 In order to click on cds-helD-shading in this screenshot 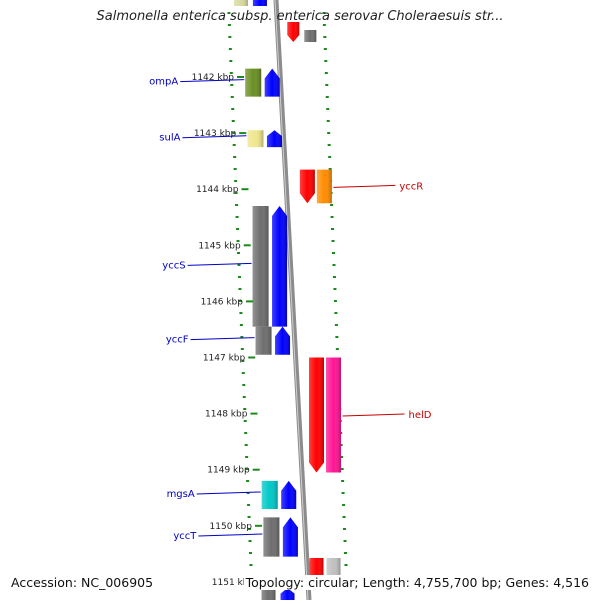, I will do `click(317, 415)`.